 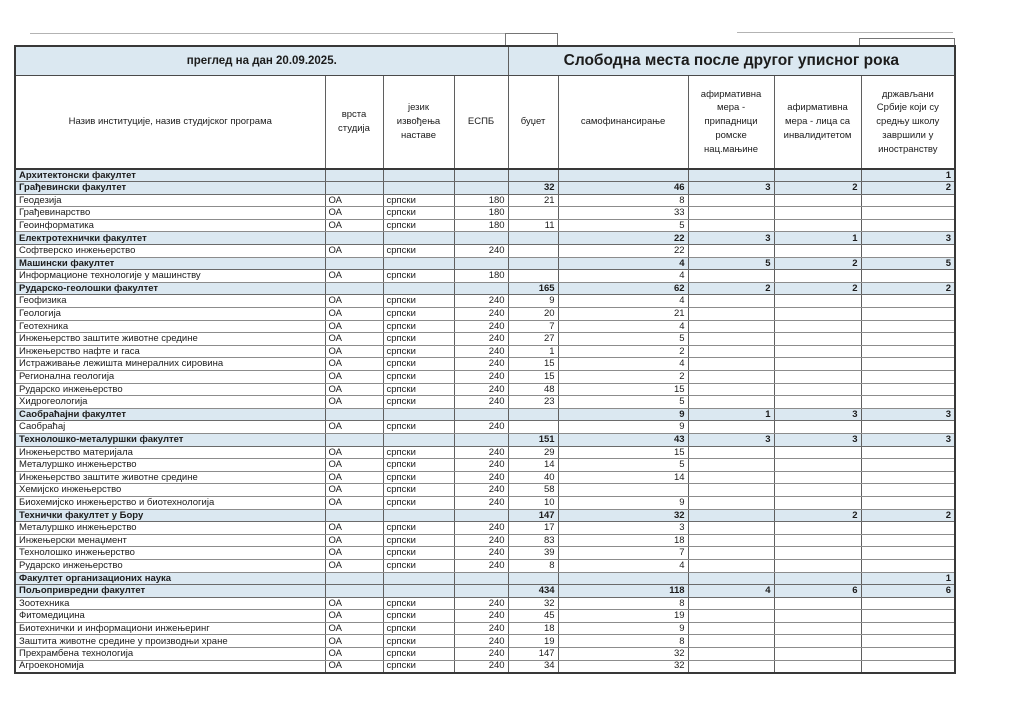 I want to click on cell-self-financing: 8, so click(x=623, y=641).